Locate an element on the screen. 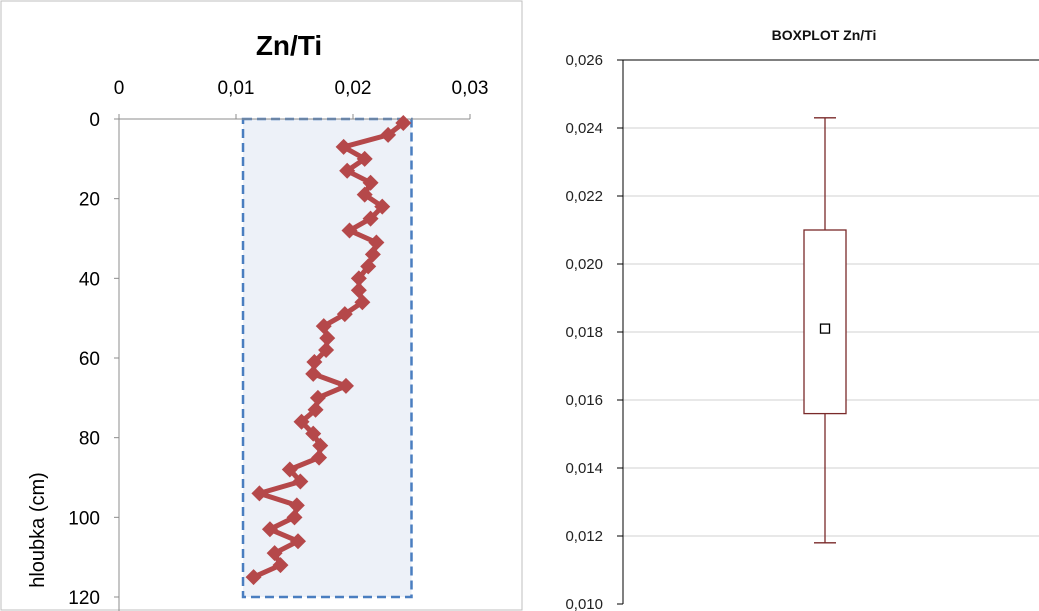  boxplot-title: BOXPLOT Zn/Ti is located at coordinates (824, 35).